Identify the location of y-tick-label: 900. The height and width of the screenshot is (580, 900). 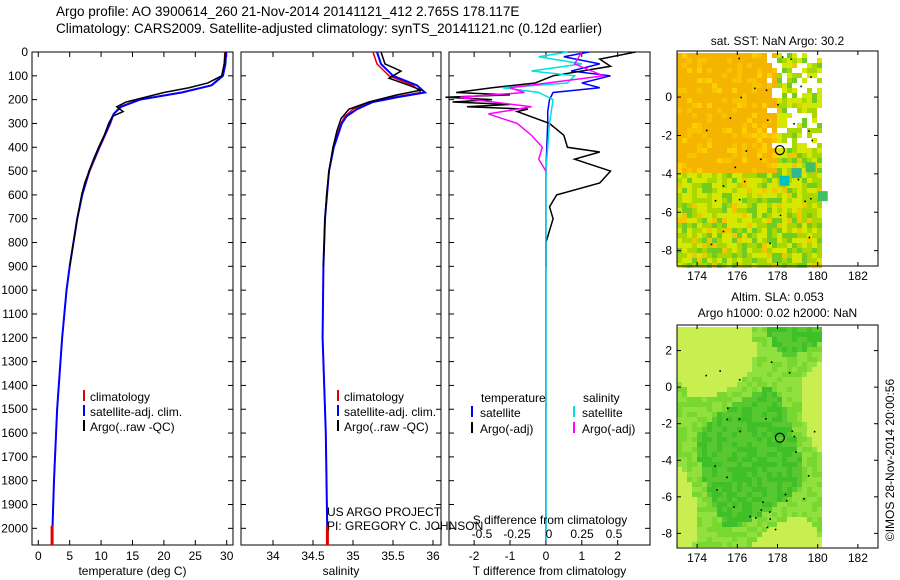
(18, 266).